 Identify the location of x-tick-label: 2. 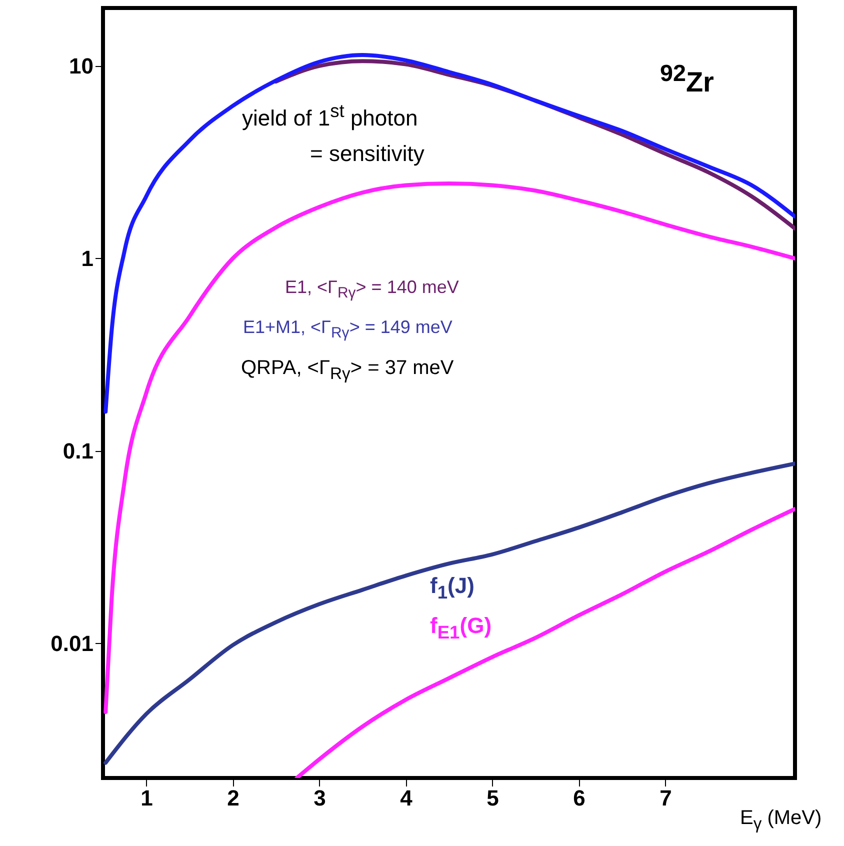
(233, 798).